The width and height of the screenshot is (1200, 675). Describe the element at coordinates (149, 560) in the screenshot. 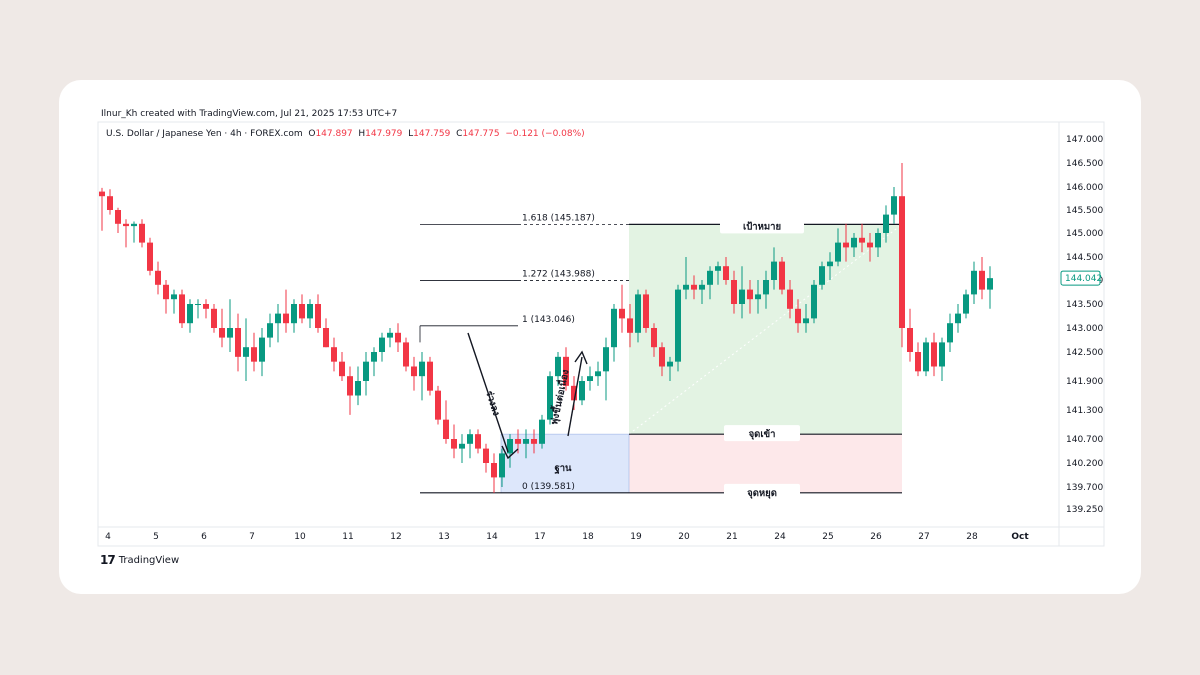

I see `brand-name: TradingView` at that location.